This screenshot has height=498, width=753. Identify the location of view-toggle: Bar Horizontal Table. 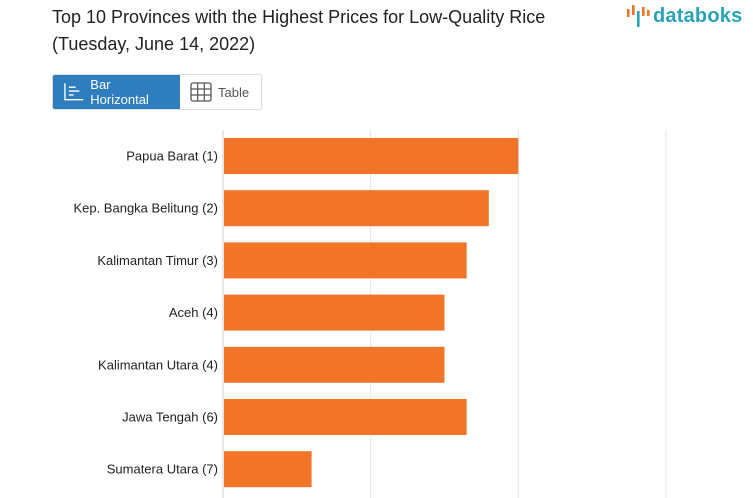
(157, 92).